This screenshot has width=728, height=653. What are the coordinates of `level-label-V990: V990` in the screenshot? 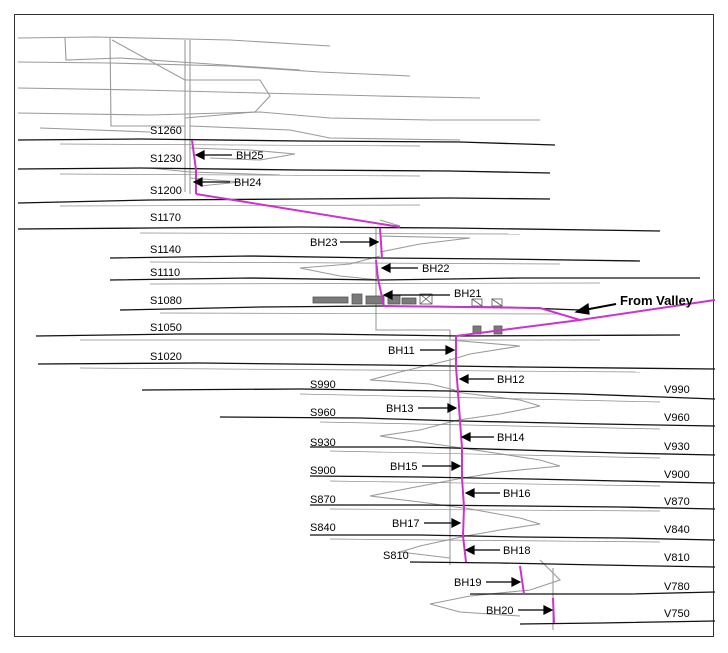 It's located at (677, 390).